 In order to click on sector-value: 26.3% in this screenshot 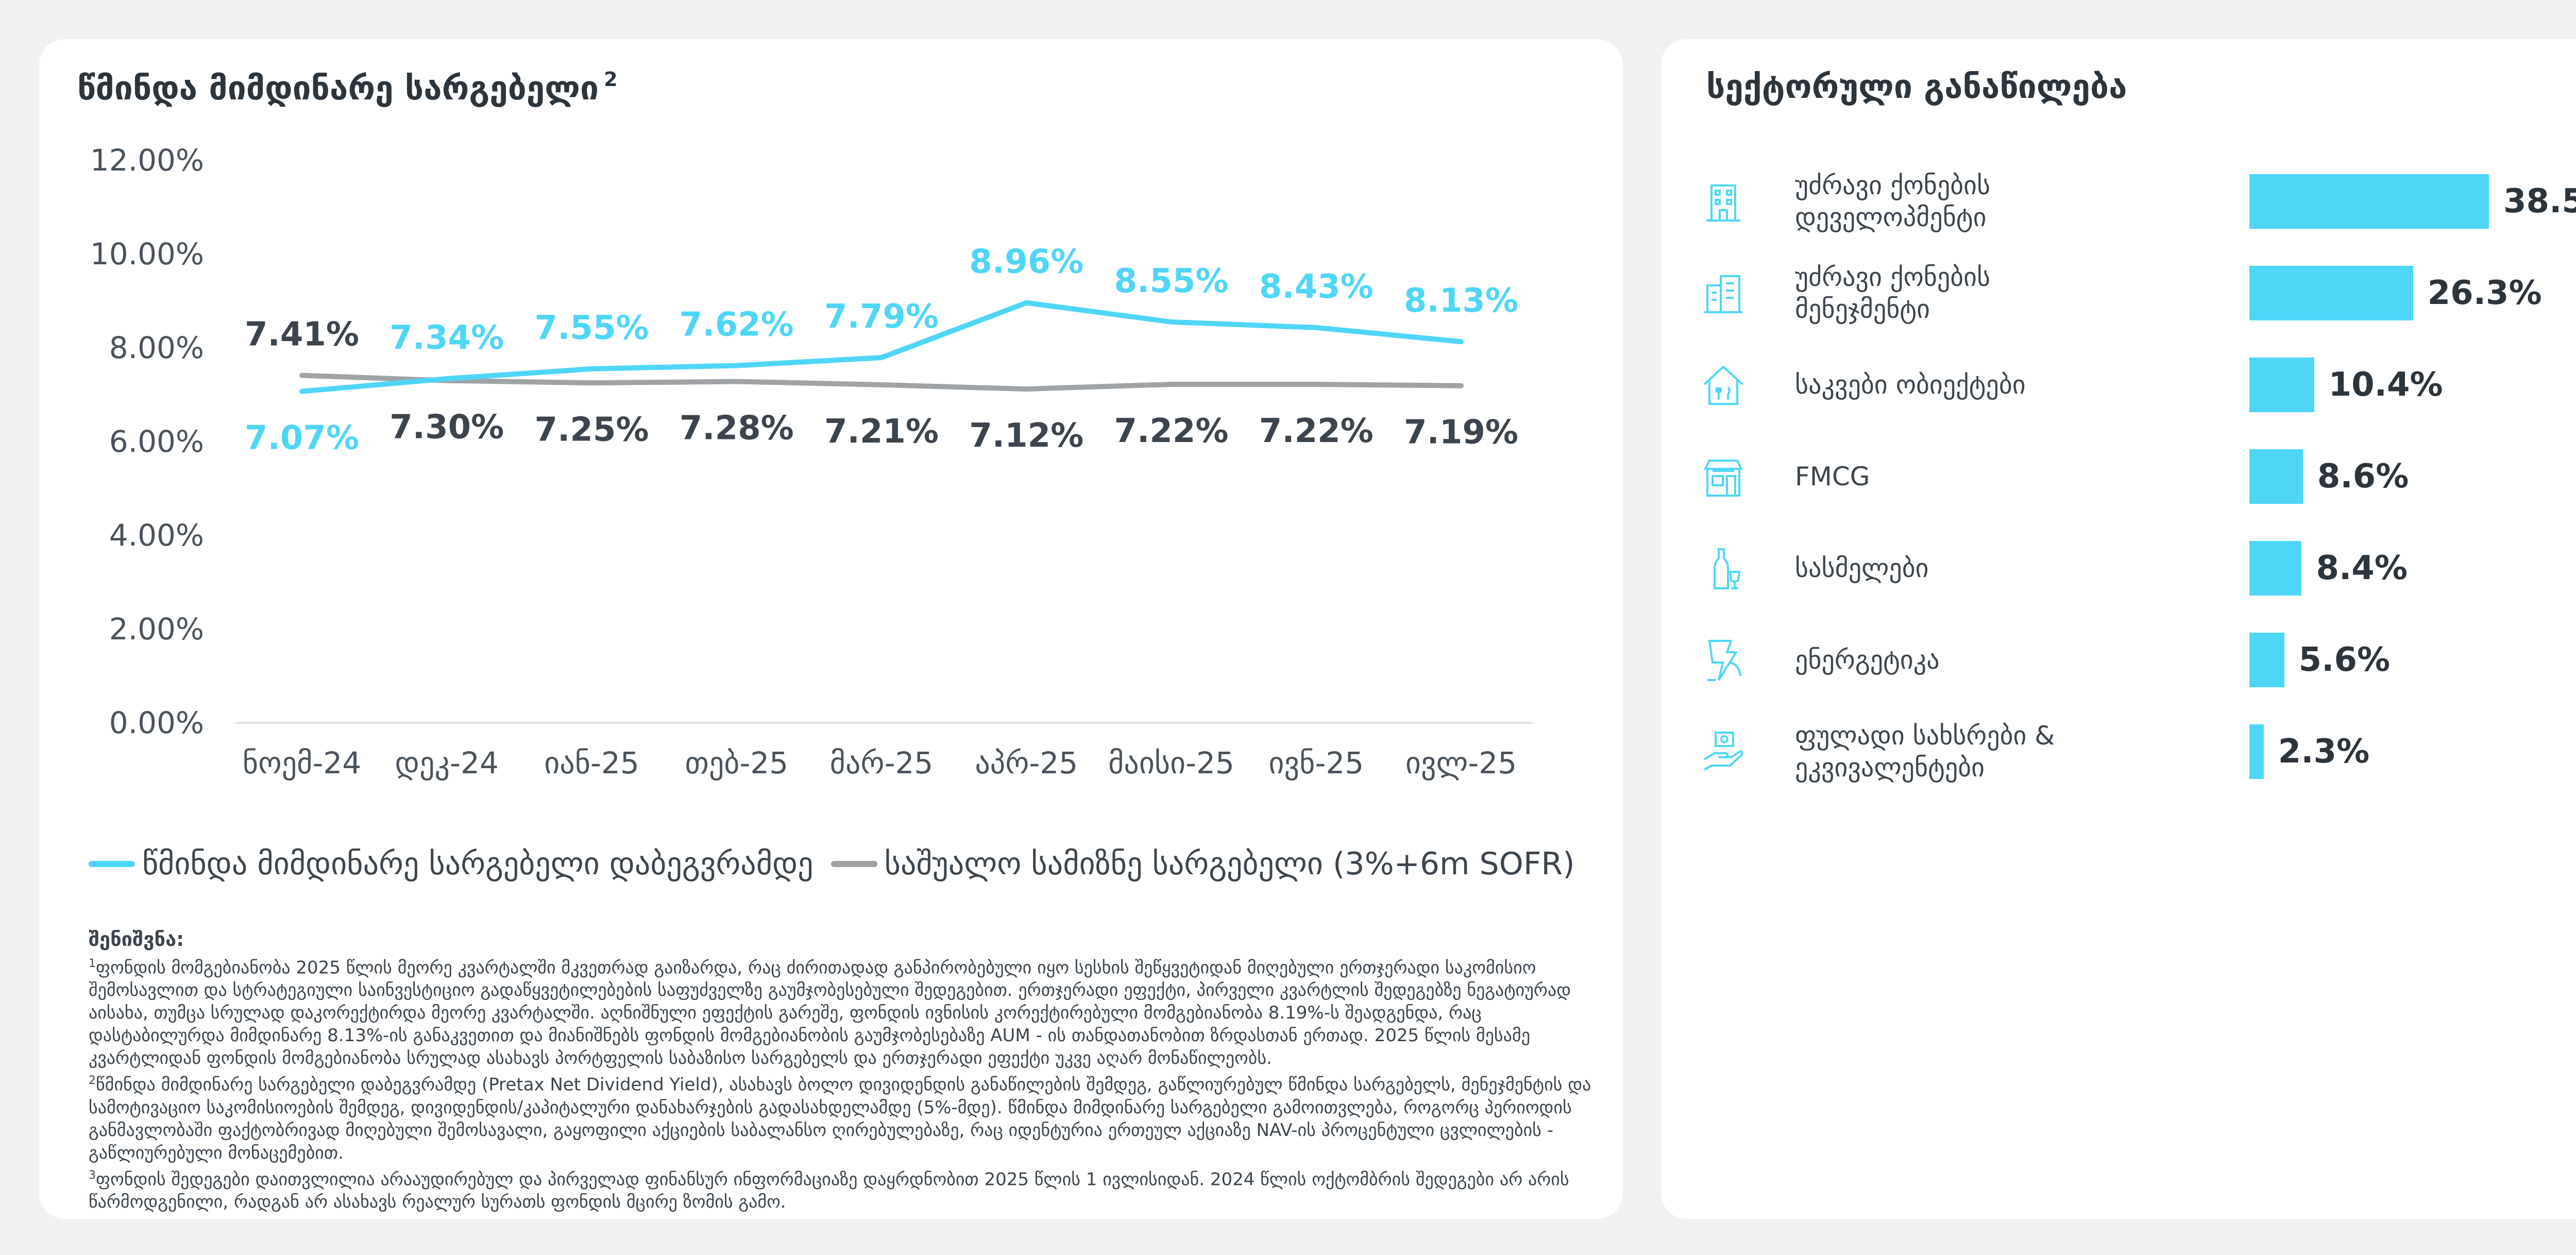, I will do `click(2484, 293)`.